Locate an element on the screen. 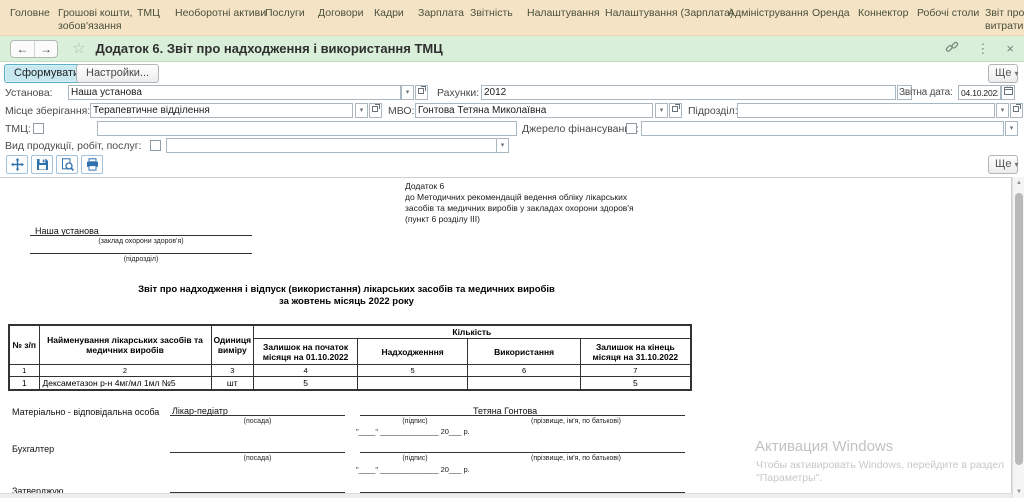 The height and width of the screenshot is (498, 1024). cell-end: 5 is located at coordinates (636, 383).